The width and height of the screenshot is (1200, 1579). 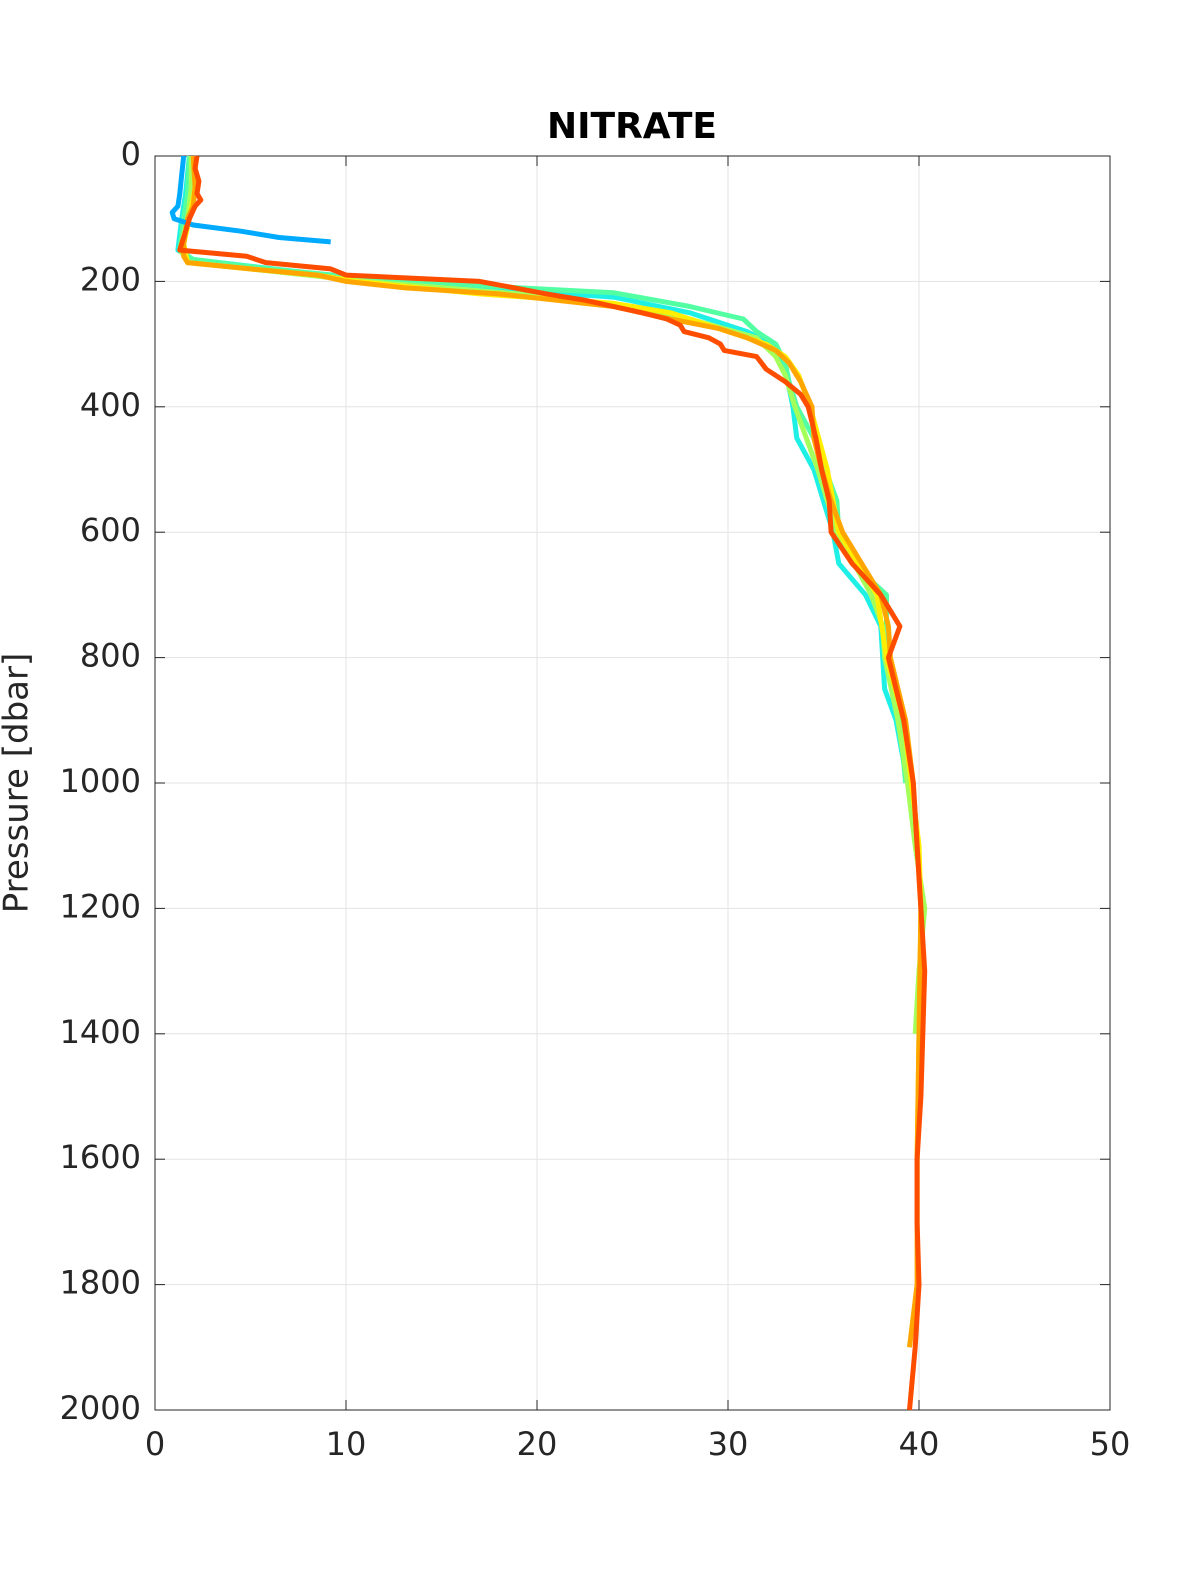 What do you see at coordinates (100, 1157) in the screenshot?
I see `y-tick-label: 1600` at bounding box center [100, 1157].